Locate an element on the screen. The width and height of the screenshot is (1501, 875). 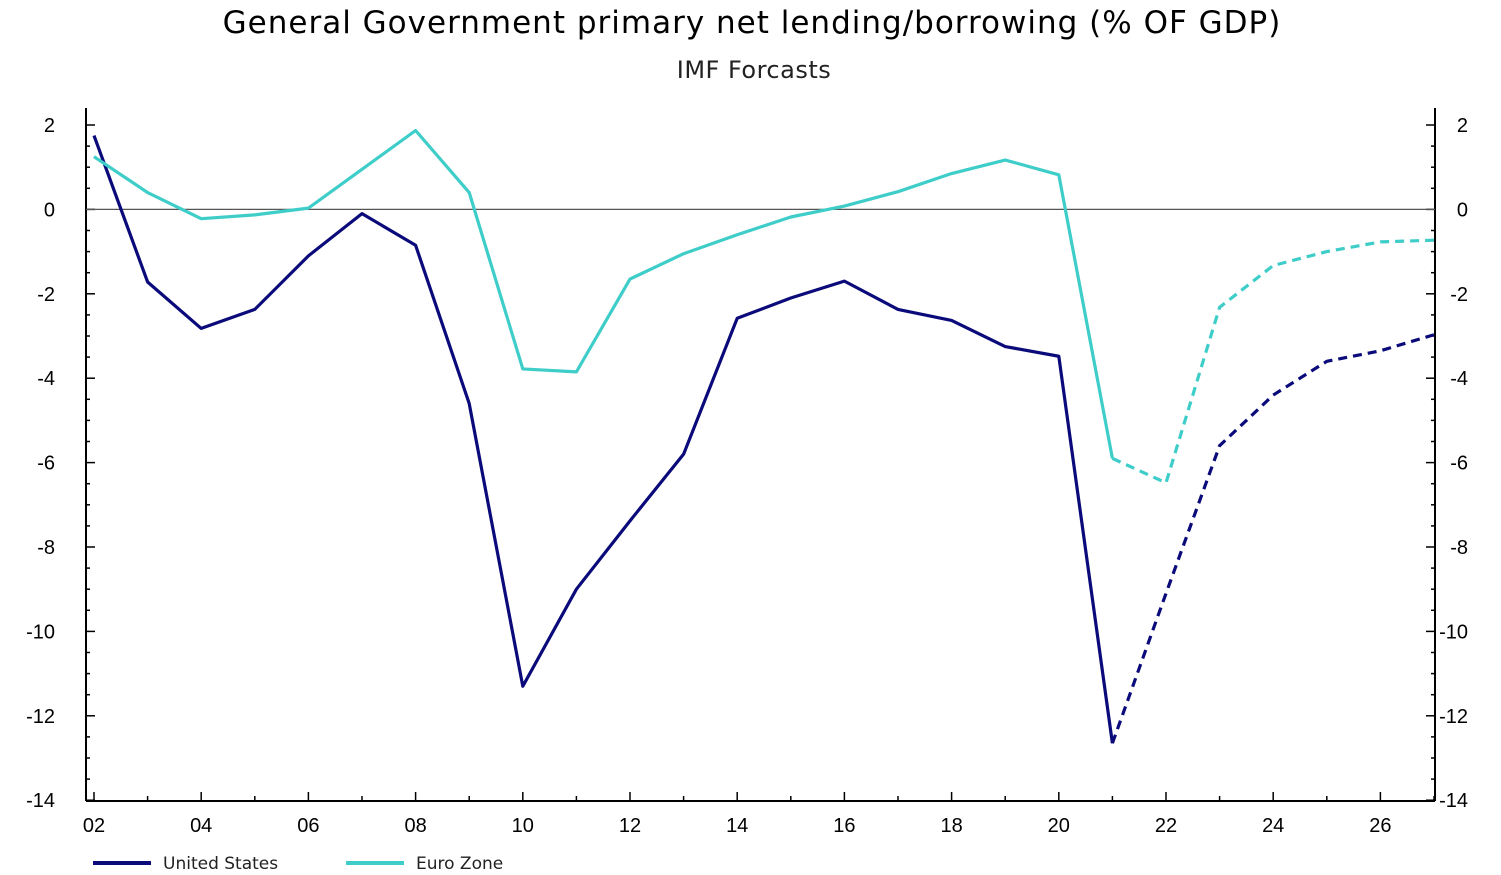
y-tick-label-left: 2 is located at coordinates (49, 126).